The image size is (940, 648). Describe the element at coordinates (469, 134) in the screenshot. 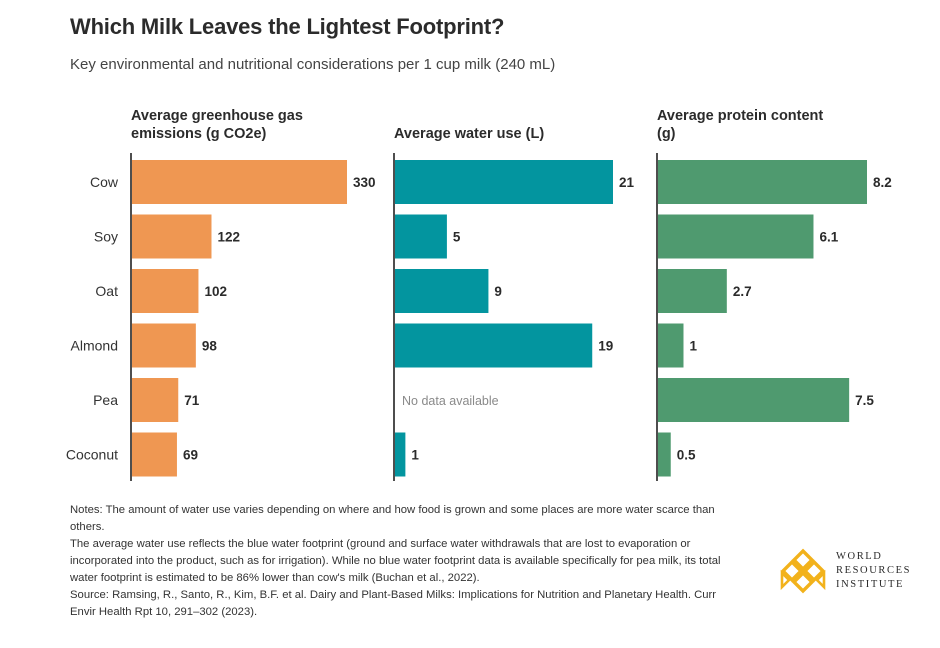

I see `panel-title-water: Average water use (L)` at that location.